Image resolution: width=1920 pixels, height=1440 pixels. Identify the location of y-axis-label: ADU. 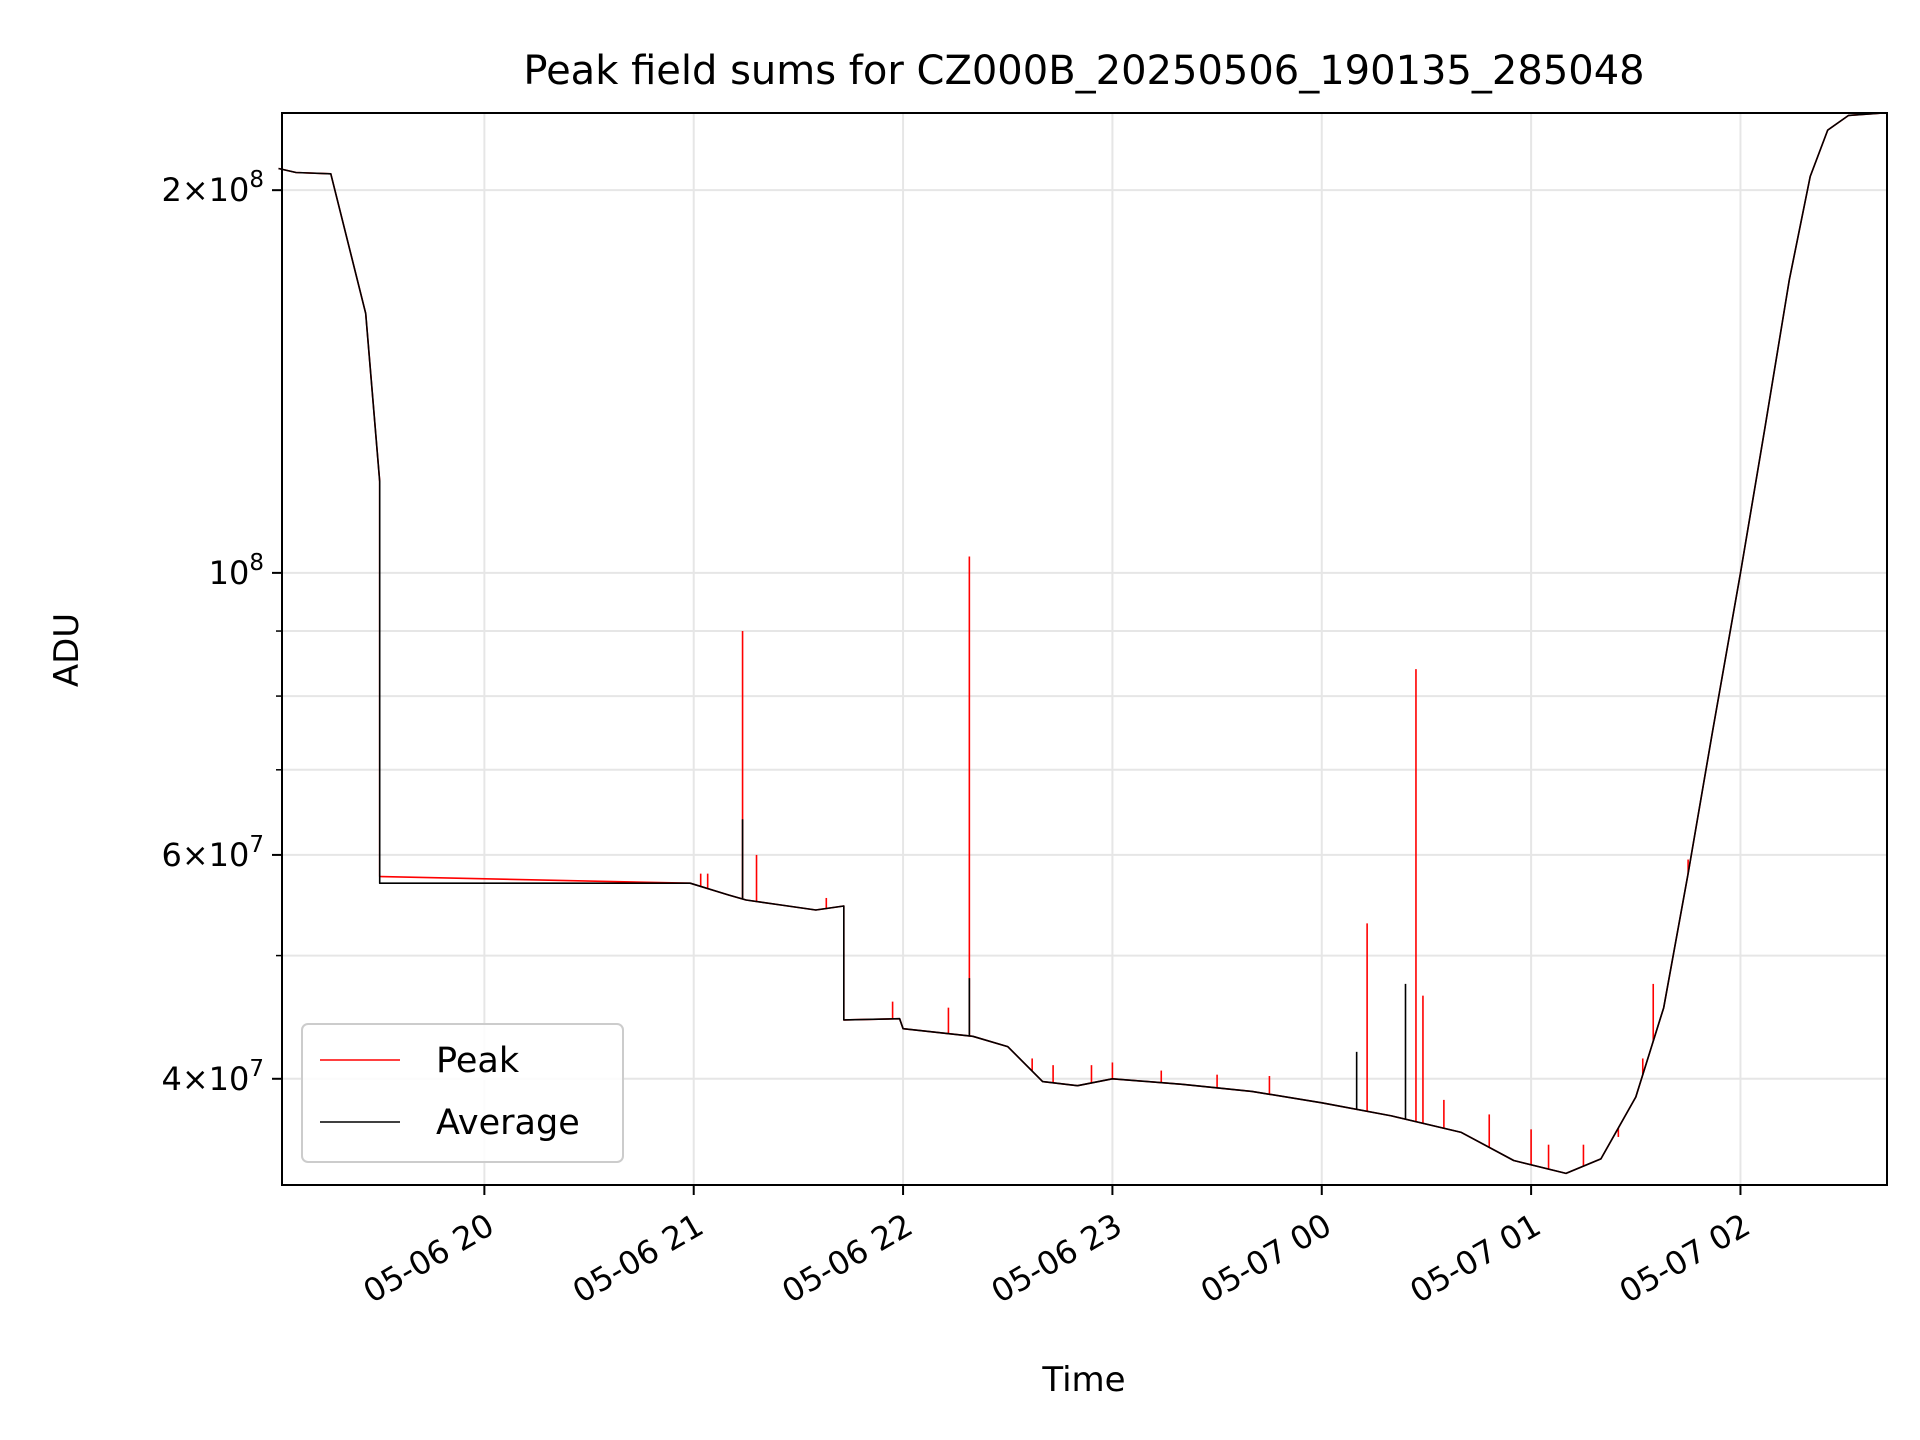
(67, 650).